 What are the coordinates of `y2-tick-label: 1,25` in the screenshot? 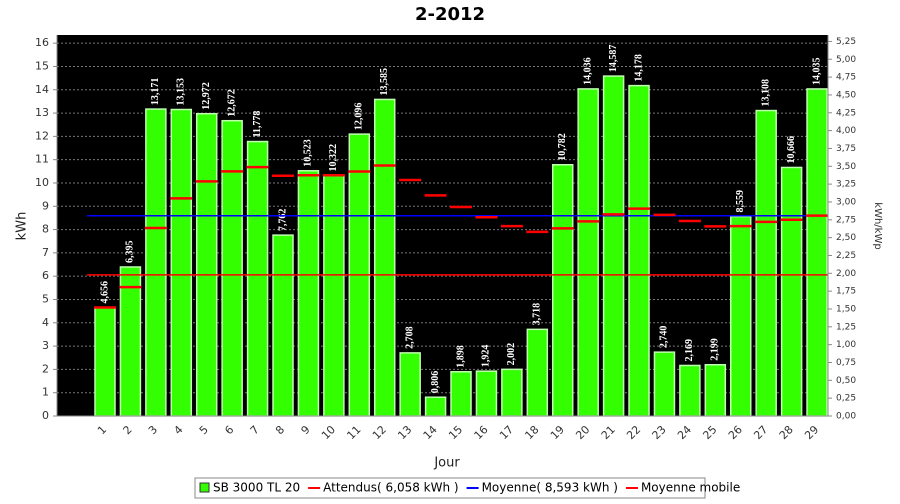 It's located at (846, 327).